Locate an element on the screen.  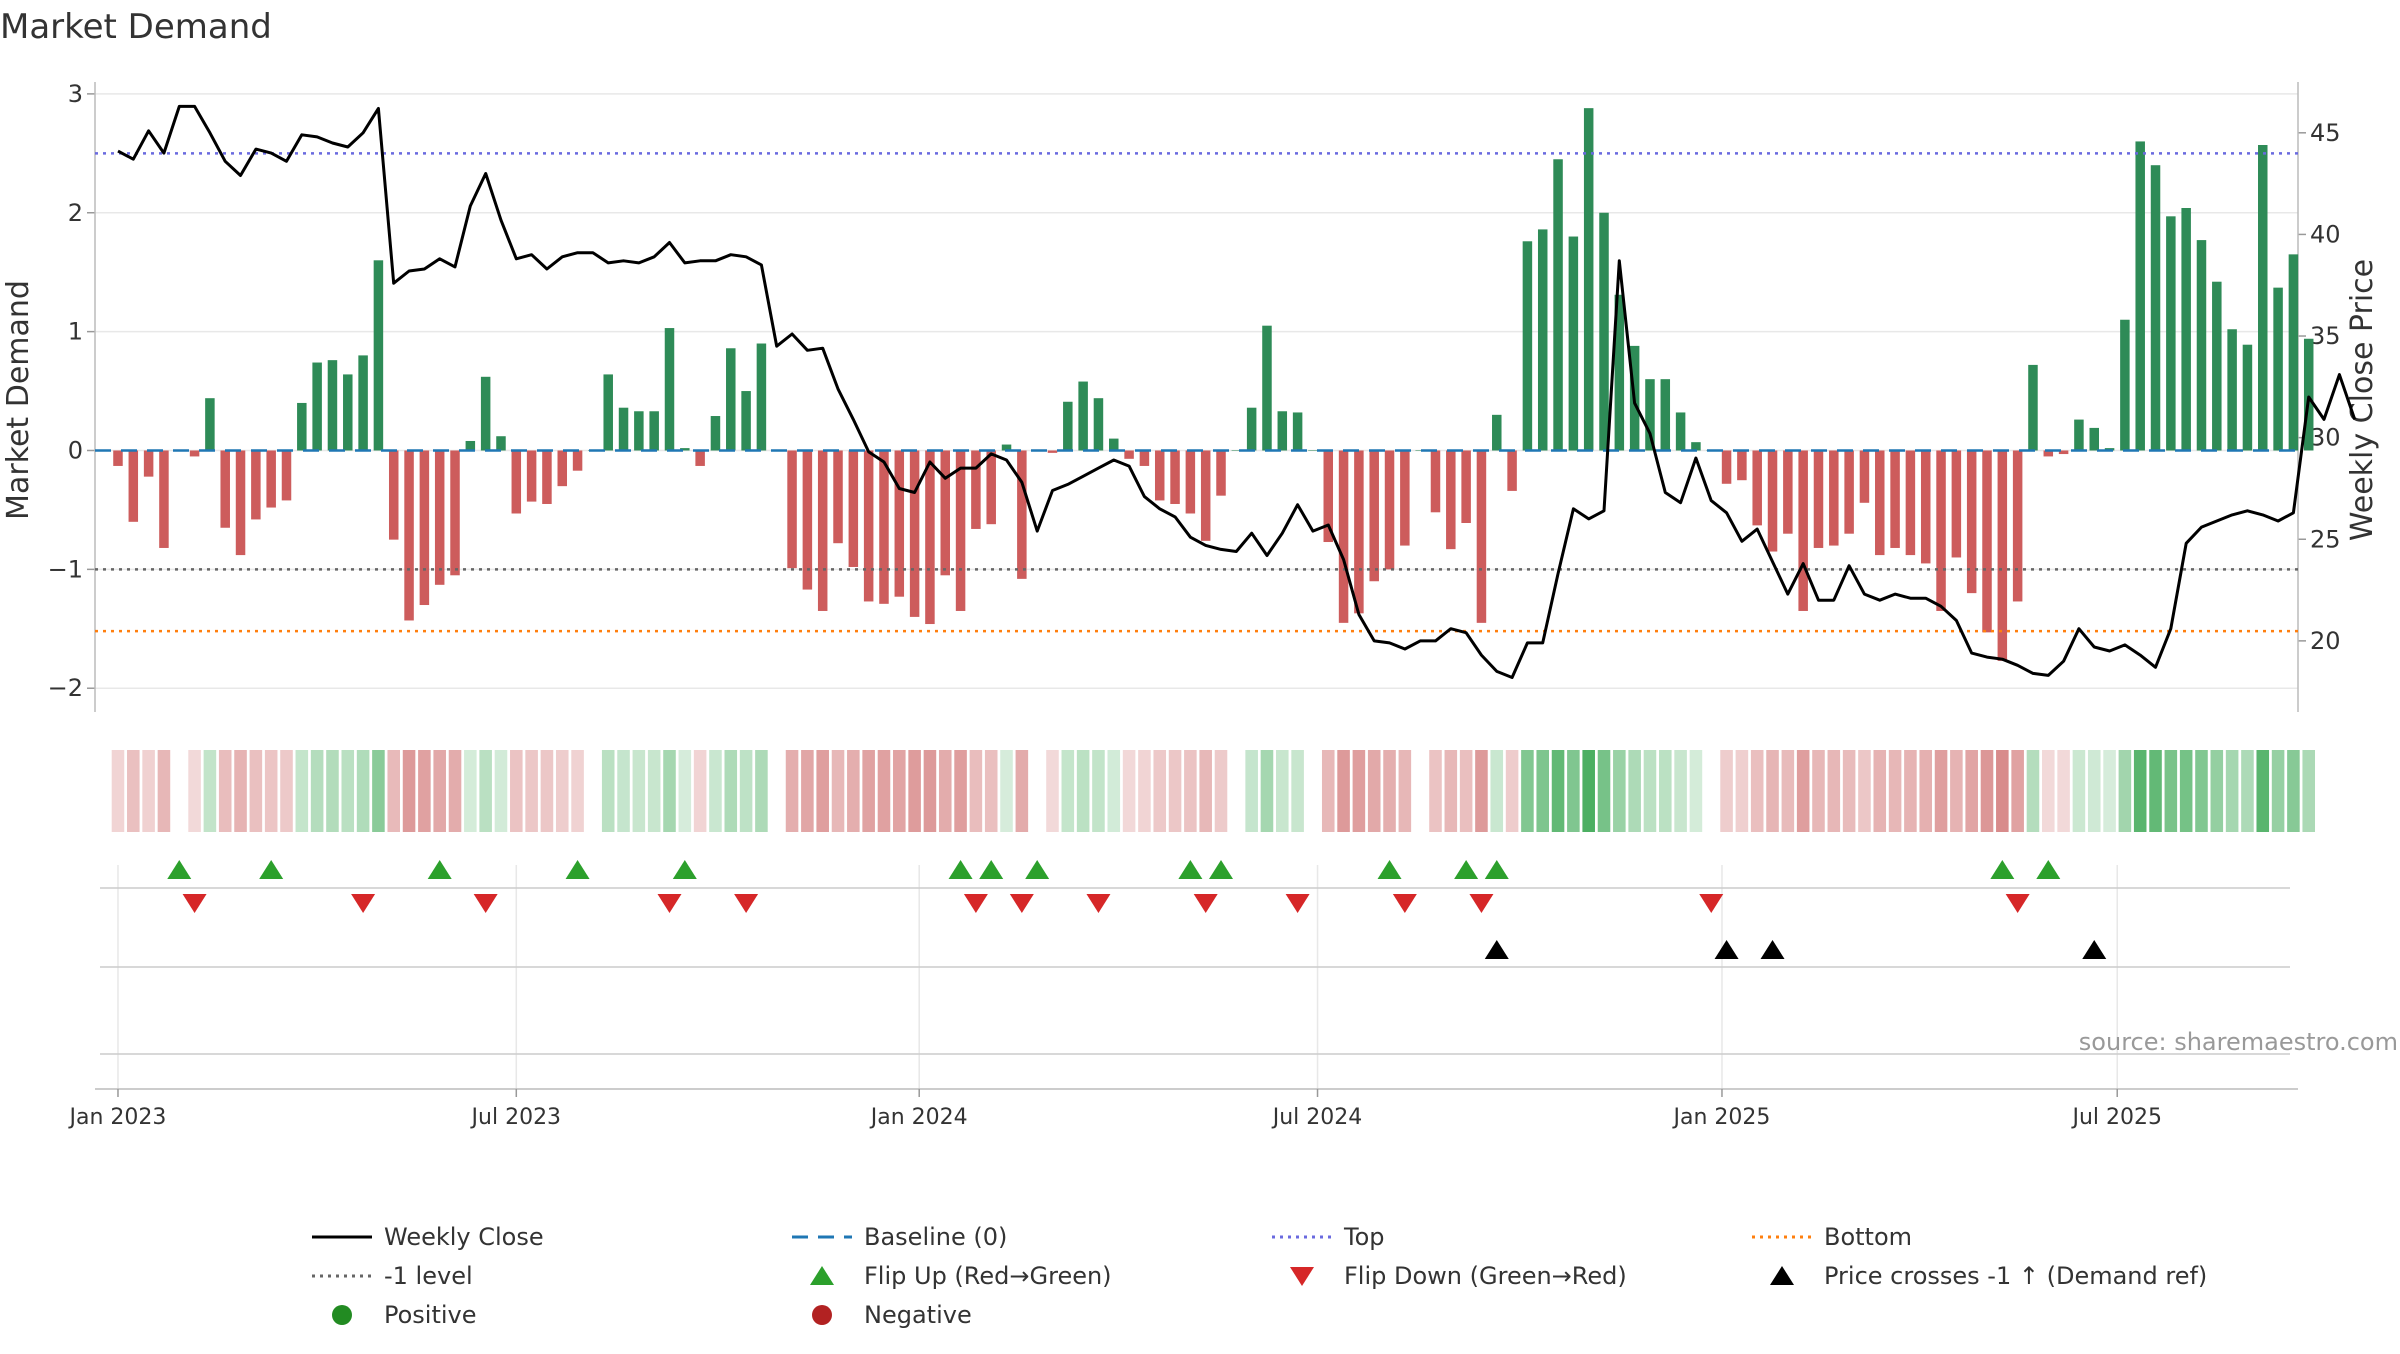
x-tick-label: Jul 2024 is located at coordinates (1317, 1117).